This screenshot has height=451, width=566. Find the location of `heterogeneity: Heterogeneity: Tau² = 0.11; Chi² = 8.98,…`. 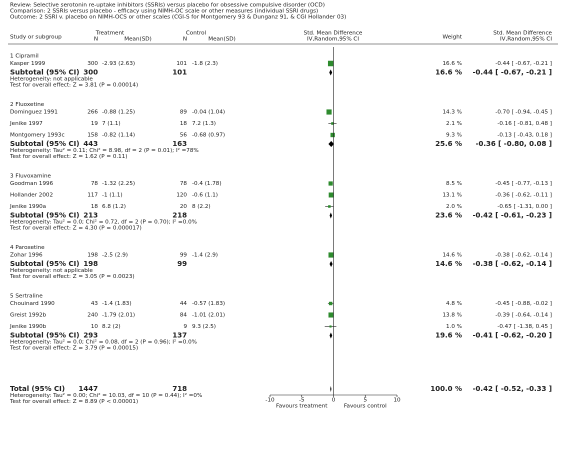

heterogeneity: Heterogeneity: Tau² = 0.11; Chi² = 8.98,… is located at coordinates (104, 150).